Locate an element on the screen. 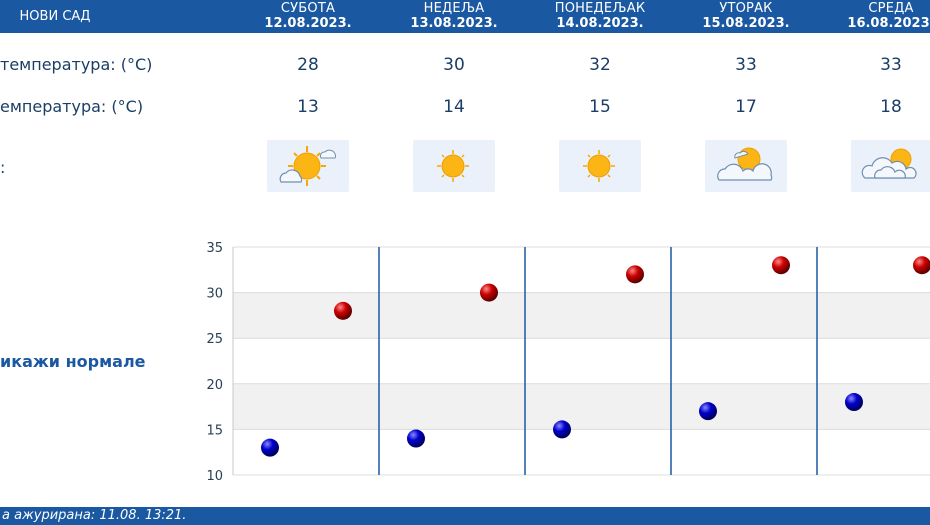 This screenshot has width=930, height=525. day-date: 14.08.2023. is located at coordinates (600, 23).